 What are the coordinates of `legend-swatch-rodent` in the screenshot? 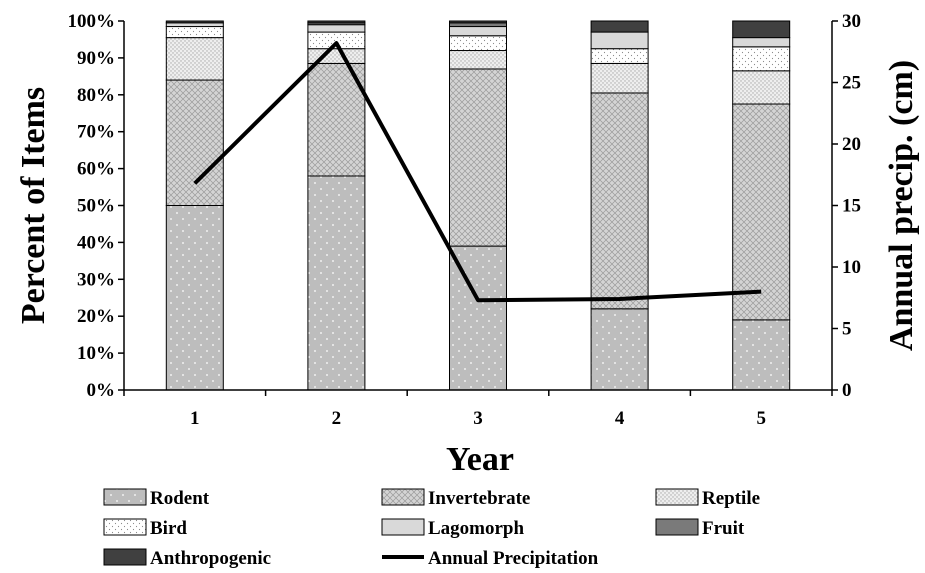 It's located at (125, 497).